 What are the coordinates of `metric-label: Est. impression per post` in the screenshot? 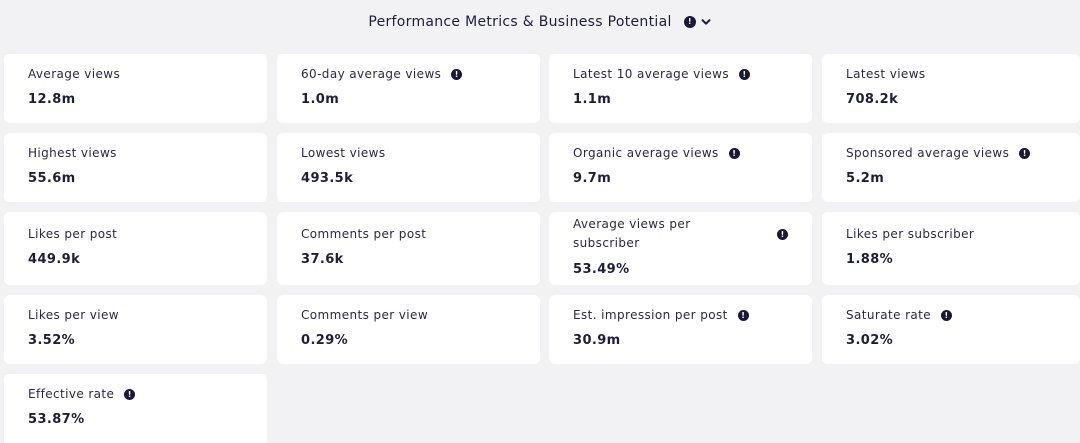 It's located at (650, 315).